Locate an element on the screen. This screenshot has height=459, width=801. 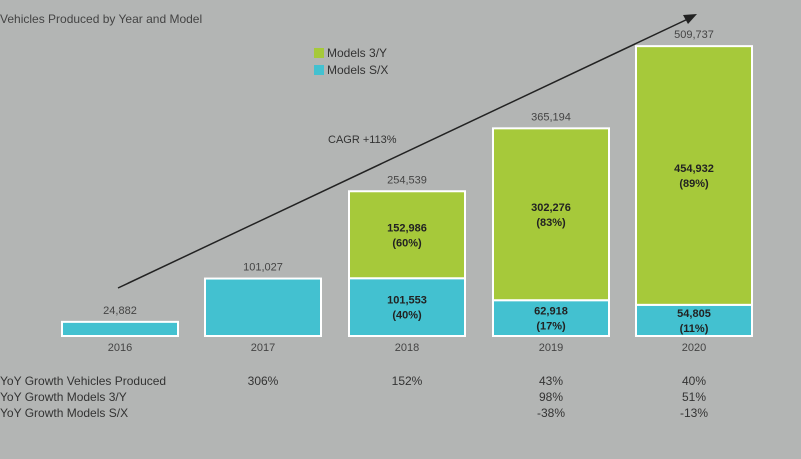
growth-cell-2019: 43% is located at coordinates (551, 381).